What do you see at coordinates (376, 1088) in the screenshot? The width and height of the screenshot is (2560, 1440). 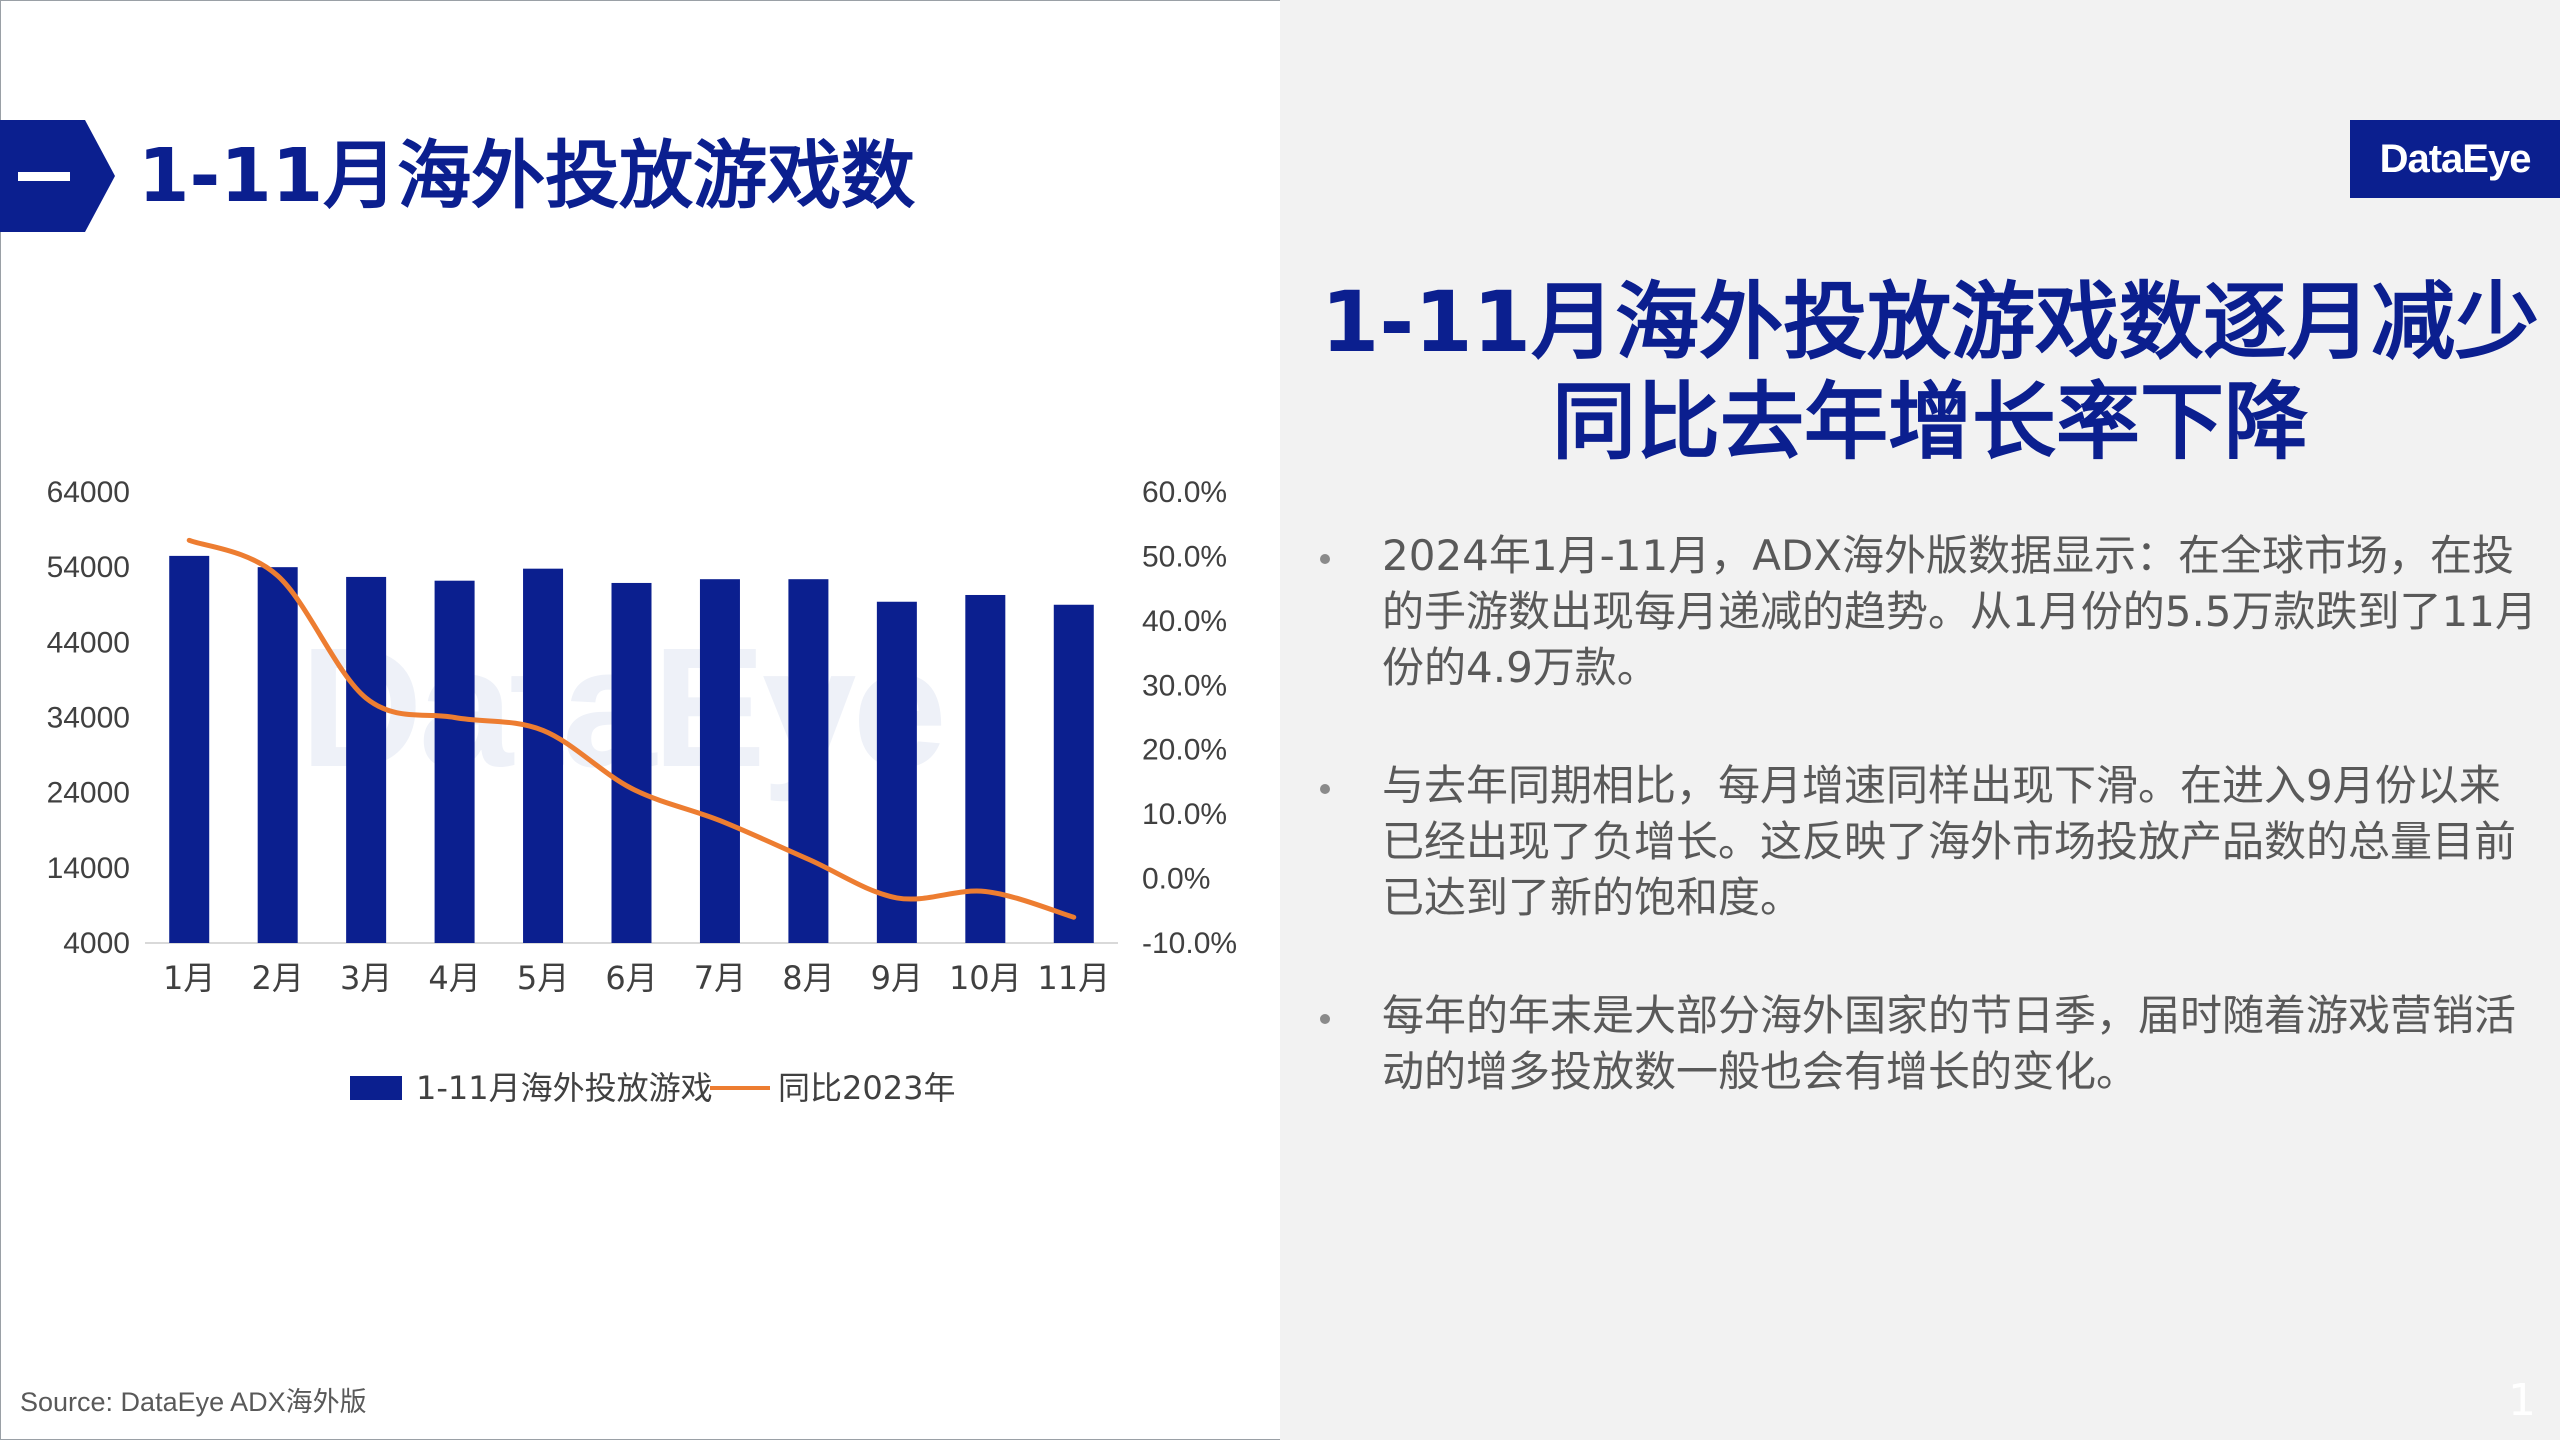 I see `legend-bar-swatch` at bounding box center [376, 1088].